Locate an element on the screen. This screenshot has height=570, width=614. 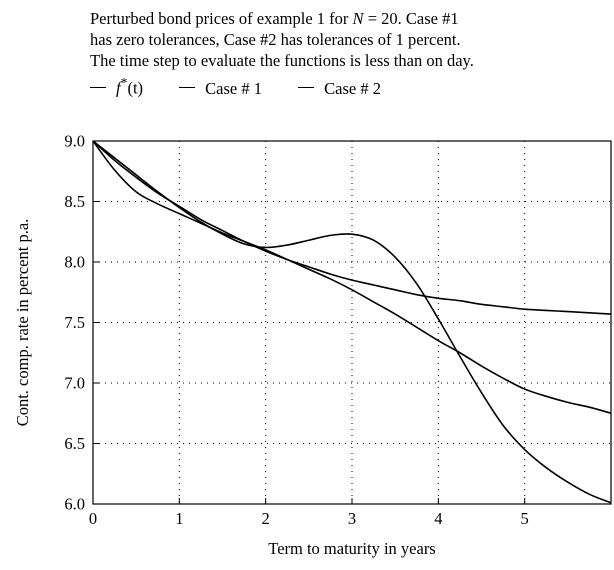
x-axis-label: Term to maturity in years is located at coordinates (351, 548).